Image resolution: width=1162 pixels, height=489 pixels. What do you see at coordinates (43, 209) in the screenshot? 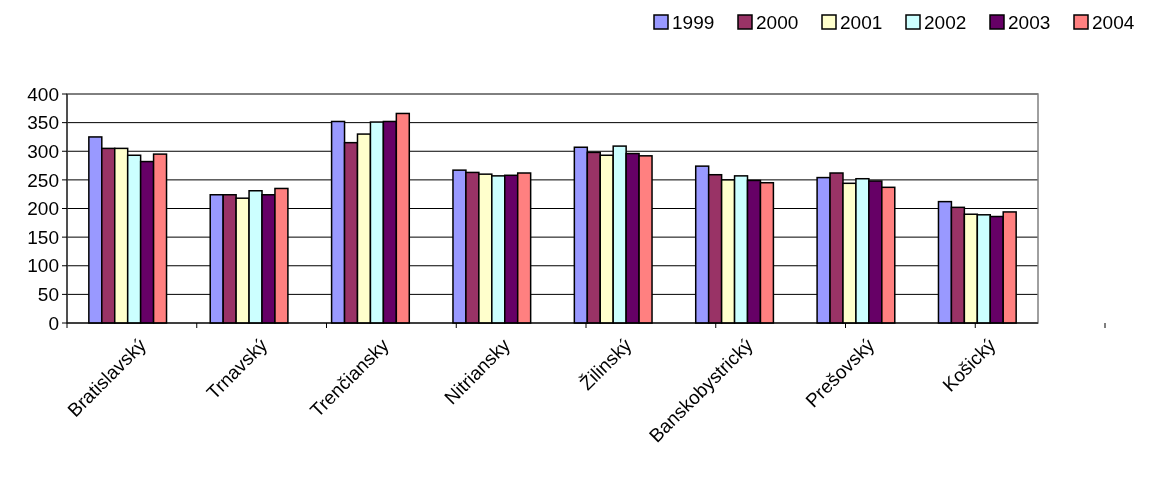
I see `y-tick-label: 200` at bounding box center [43, 209].